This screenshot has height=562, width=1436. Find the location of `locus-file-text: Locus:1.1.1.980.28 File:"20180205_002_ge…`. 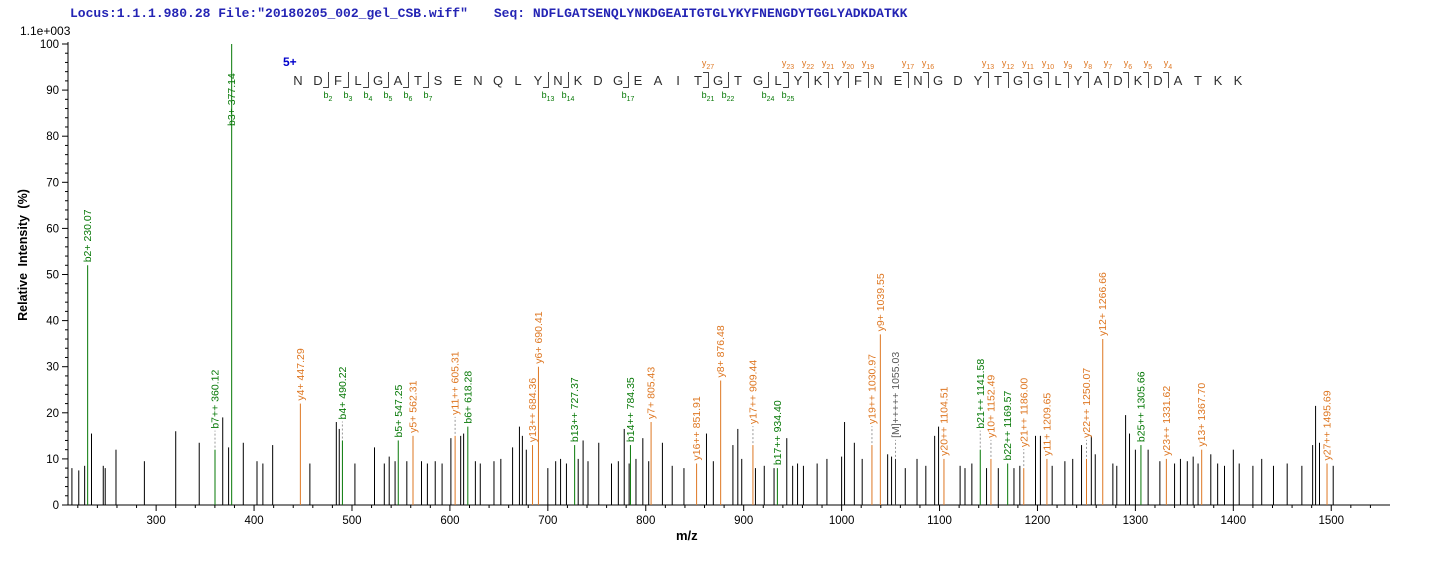

locus-file-text: Locus:1.1.1.980.28 File:"20180205_002_ge… is located at coordinates (269, 13).